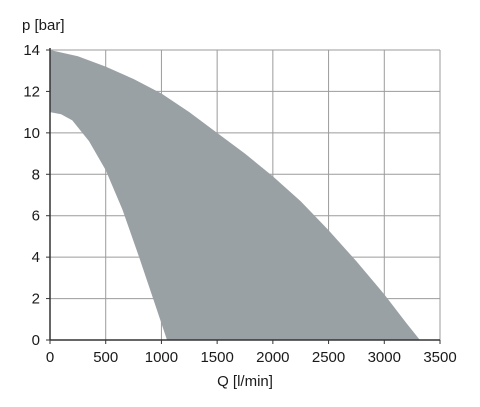 The width and height of the screenshot is (480, 407). What do you see at coordinates (31, 133) in the screenshot?
I see `y-tick-label: 10` at bounding box center [31, 133].